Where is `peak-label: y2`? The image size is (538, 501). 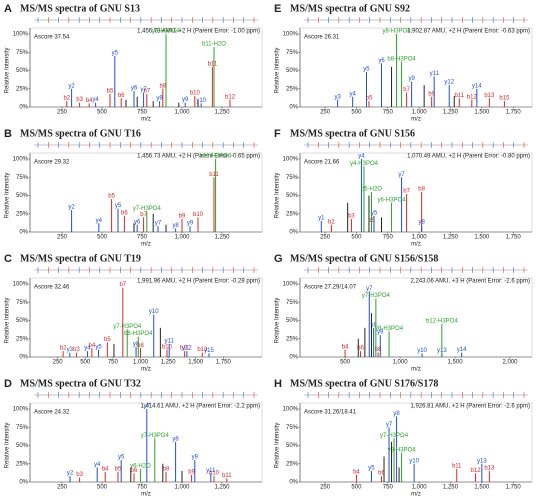 peak-label: y2 is located at coordinates (71, 208).